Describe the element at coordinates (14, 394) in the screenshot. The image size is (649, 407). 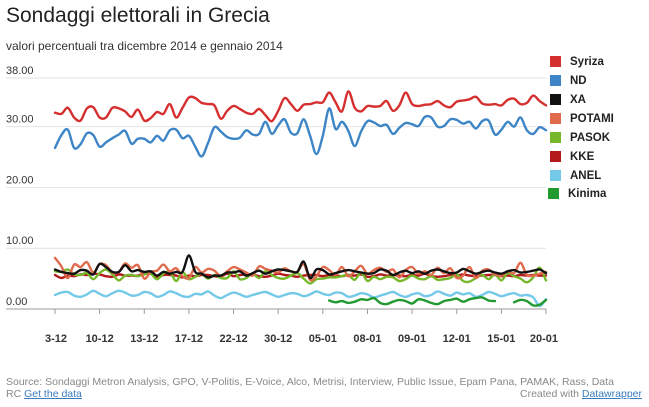
I see `source-note-end: RC` at that location.